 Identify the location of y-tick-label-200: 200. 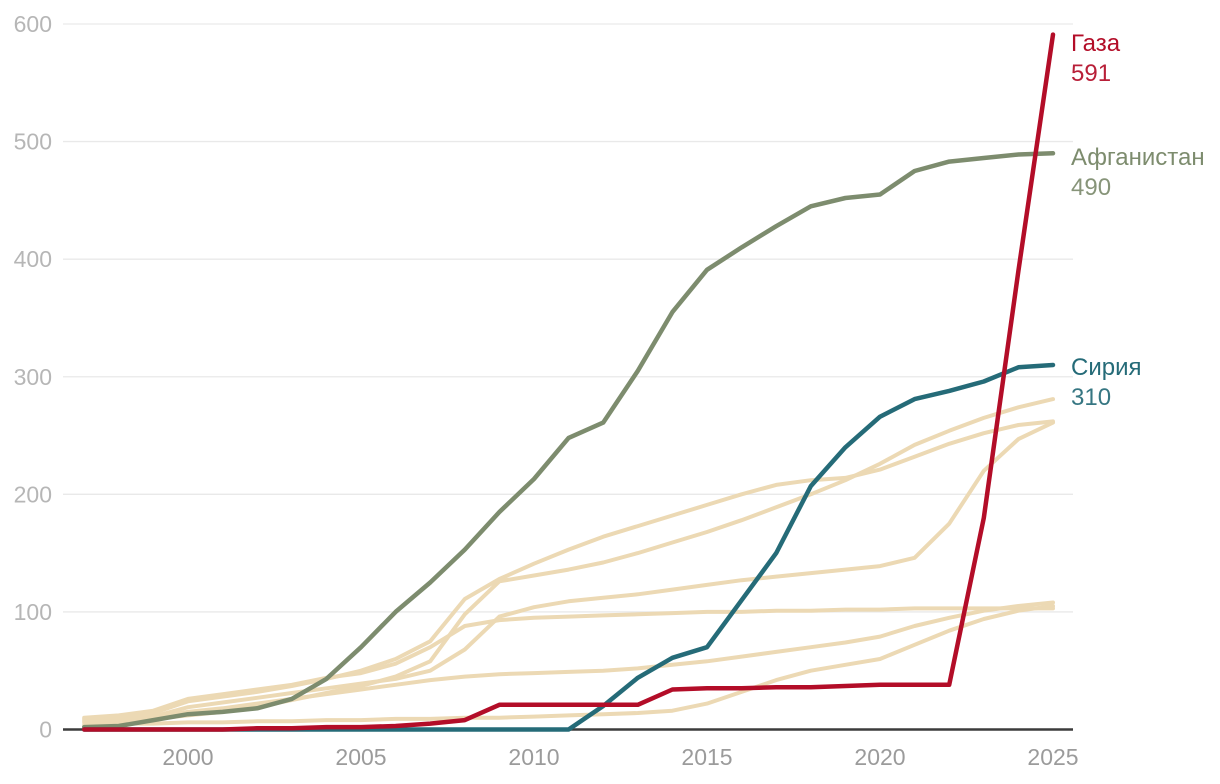
(33, 494).